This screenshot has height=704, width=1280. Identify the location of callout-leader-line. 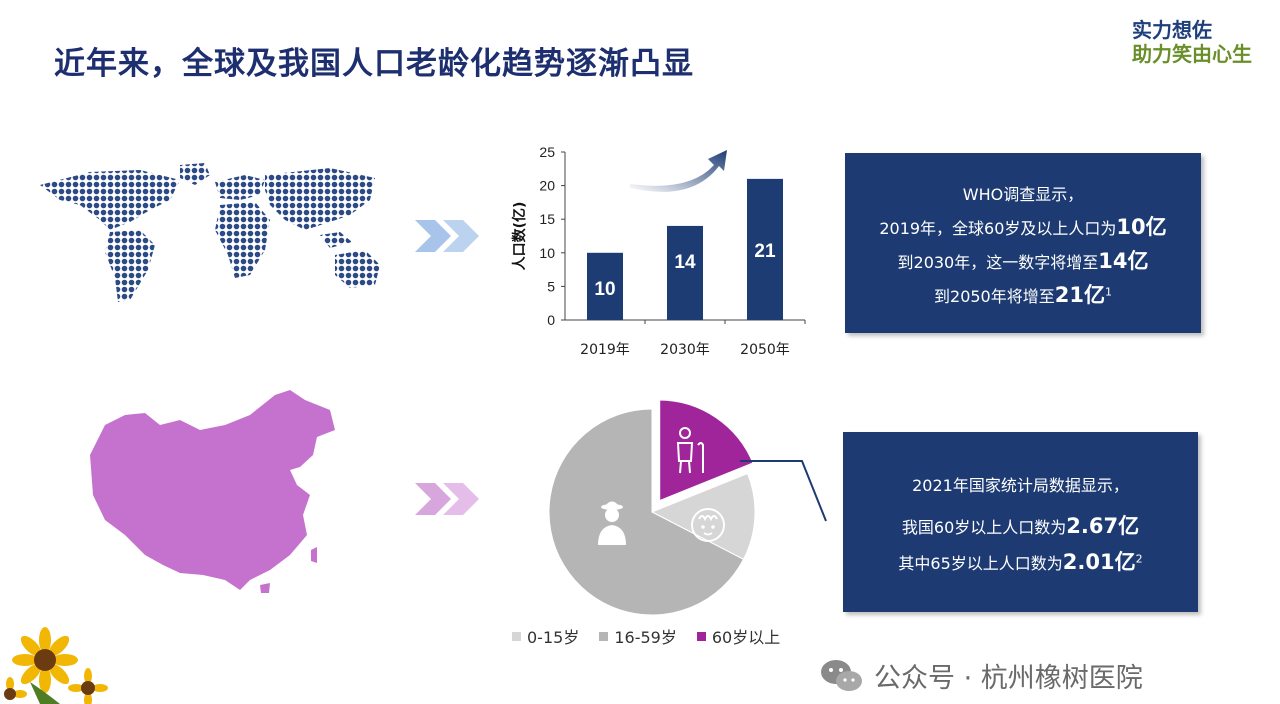
(783, 491).